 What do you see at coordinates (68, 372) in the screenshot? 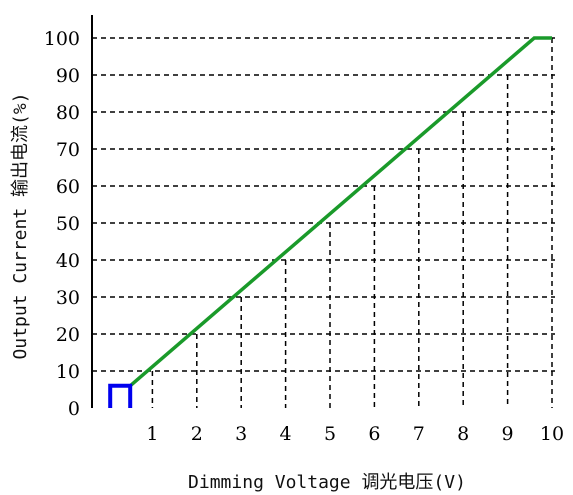
I see `y-tick-label: 10` at bounding box center [68, 372].